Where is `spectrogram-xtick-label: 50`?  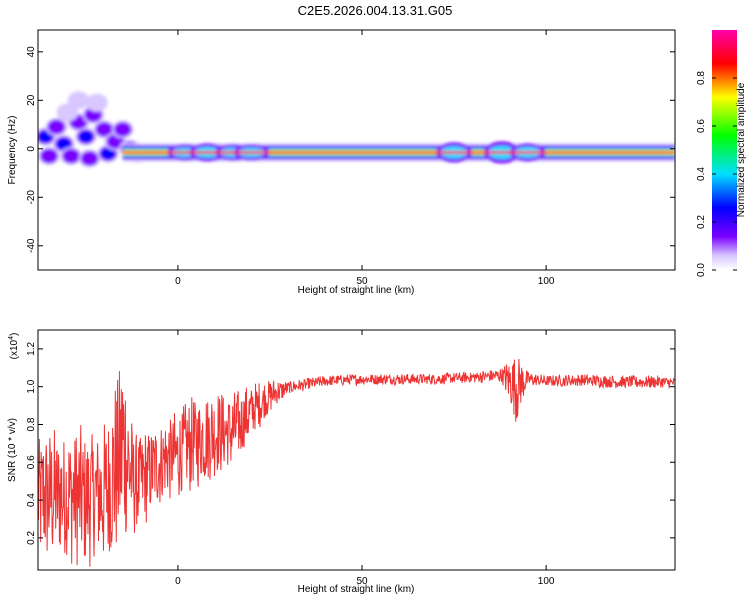
spectrogram-xtick-label: 50 is located at coordinates (362, 281).